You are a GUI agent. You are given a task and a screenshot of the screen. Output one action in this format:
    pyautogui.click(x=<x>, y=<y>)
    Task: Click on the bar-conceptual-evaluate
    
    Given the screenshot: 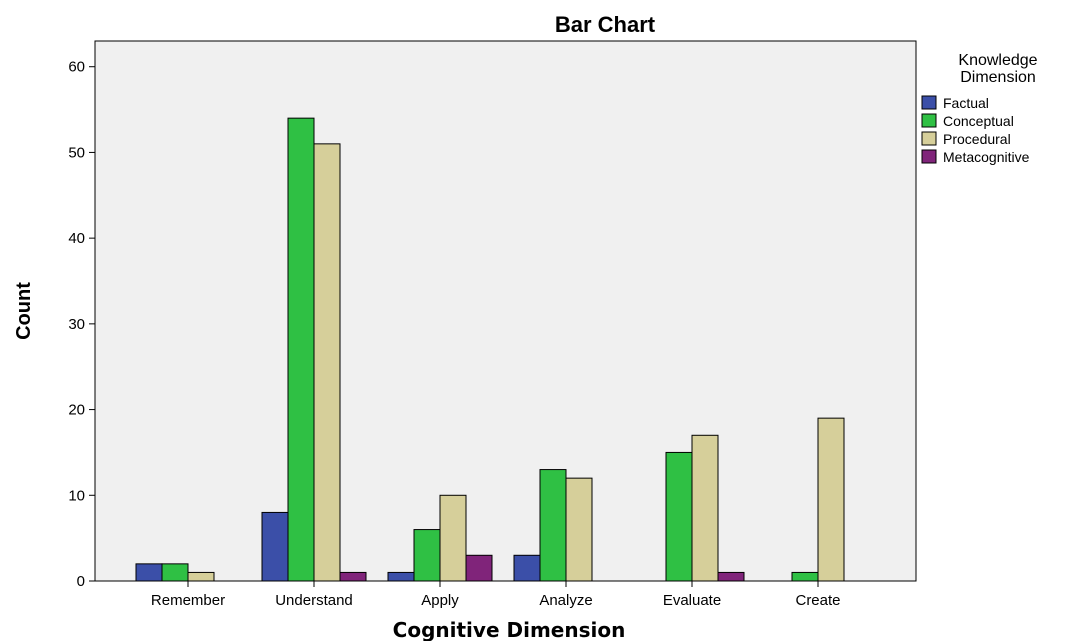 What is the action you would take?
    pyautogui.click(x=679, y=516)
    